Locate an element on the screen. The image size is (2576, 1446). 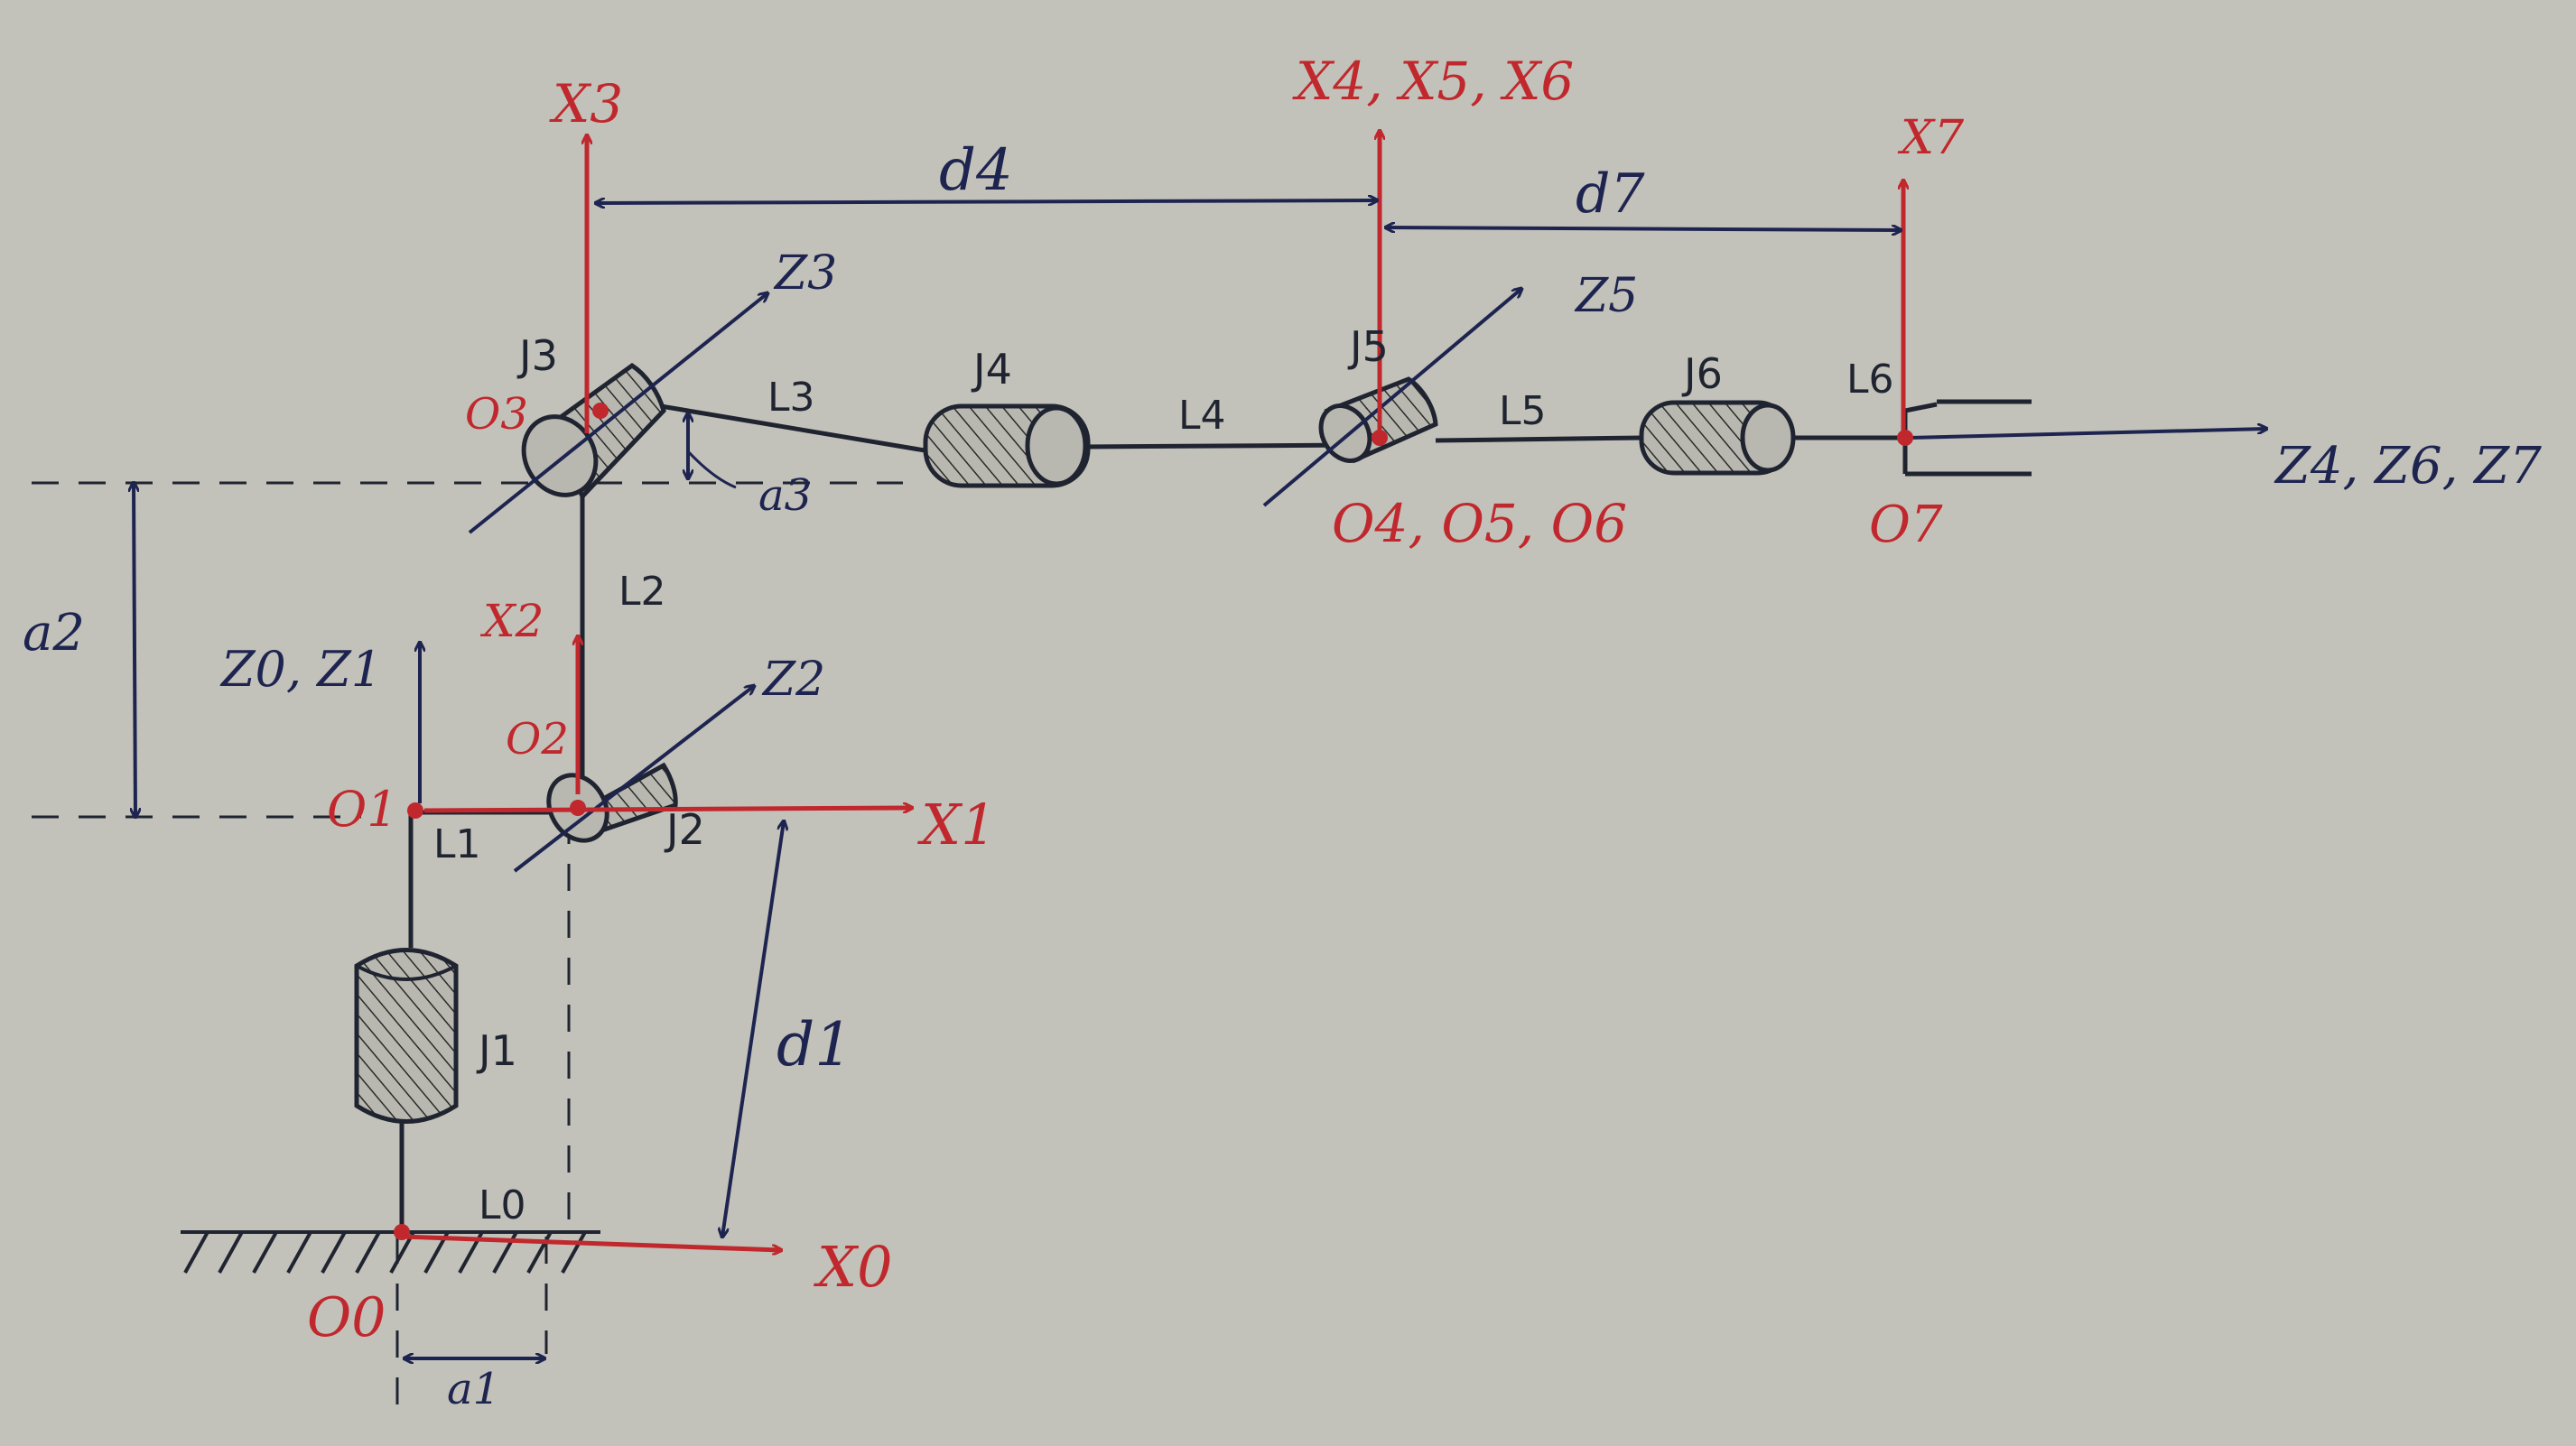
link-l5-body is located at coordinates (1539, 439).